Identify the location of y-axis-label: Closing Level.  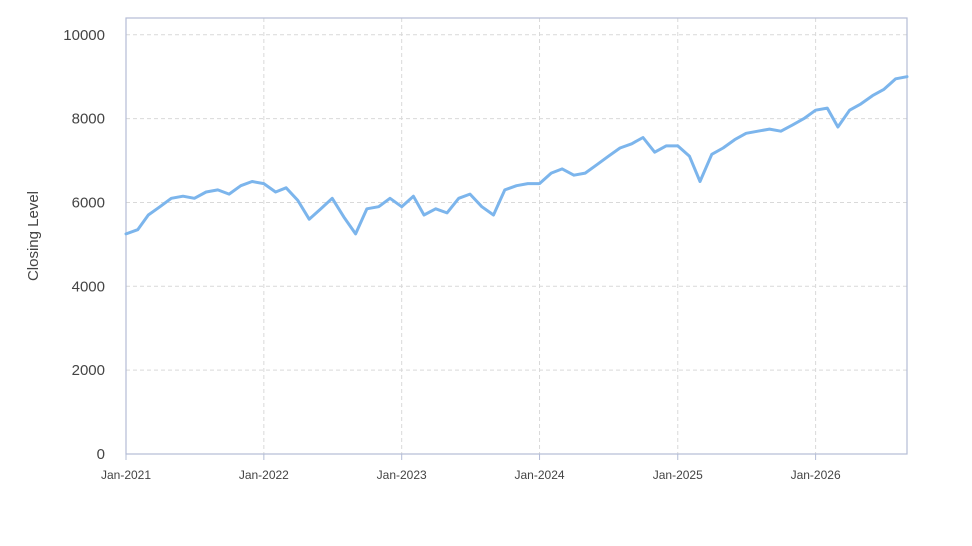
(33, 236).